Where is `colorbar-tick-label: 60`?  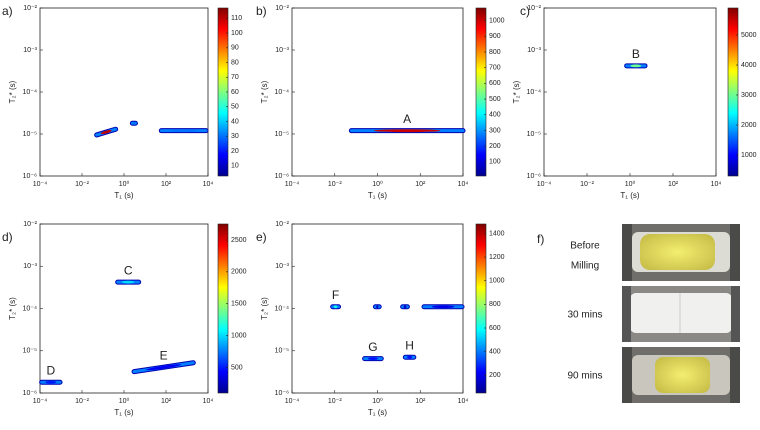
colorbar-tick-label: 60 is located at coordinates (235, 92).